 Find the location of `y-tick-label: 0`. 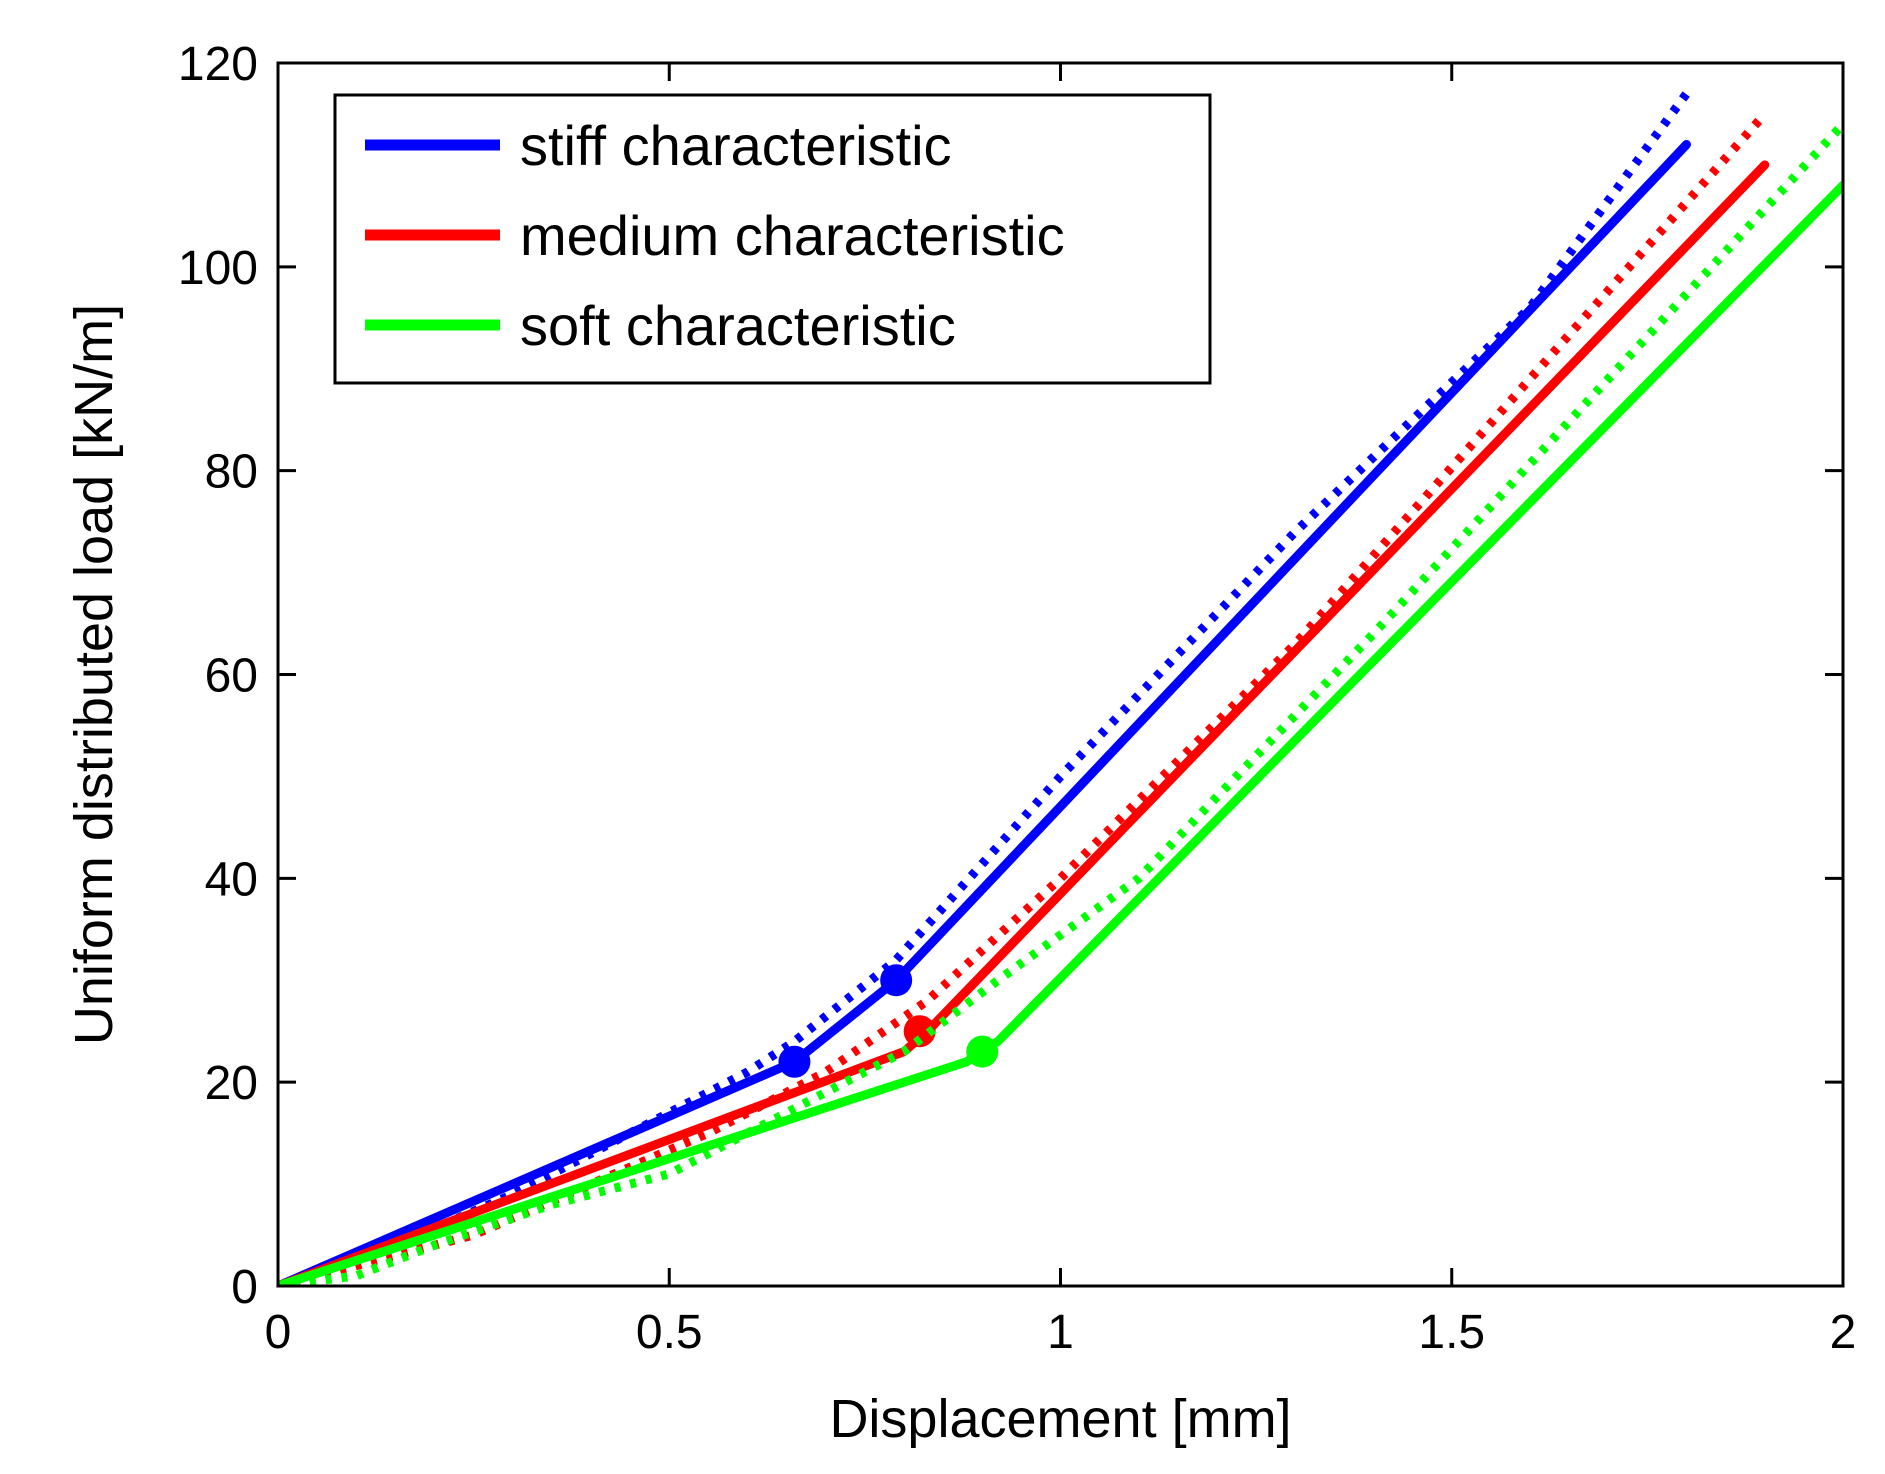

y-tick-label: 0 is located at coordinates (244, 1287).